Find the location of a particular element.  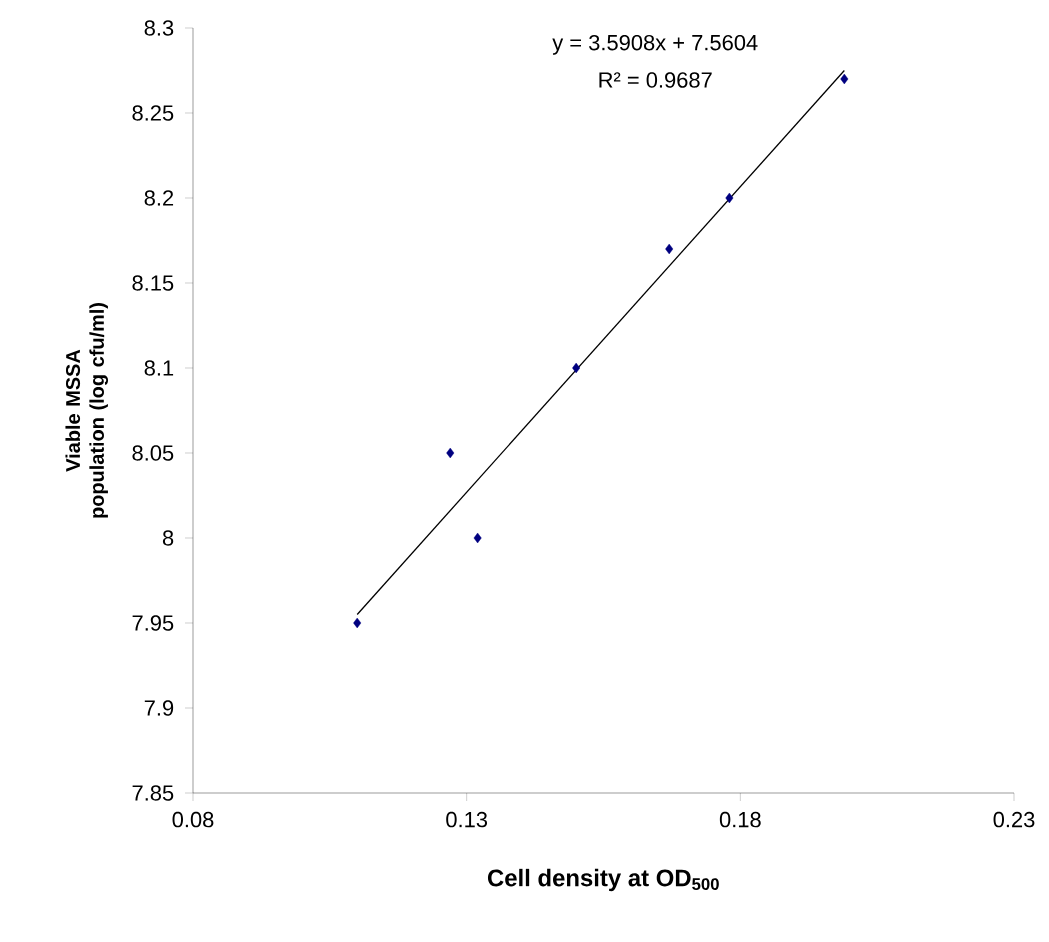

annotation: y = 3.5908x + 7.5604 is located at coordinates (655, 44).